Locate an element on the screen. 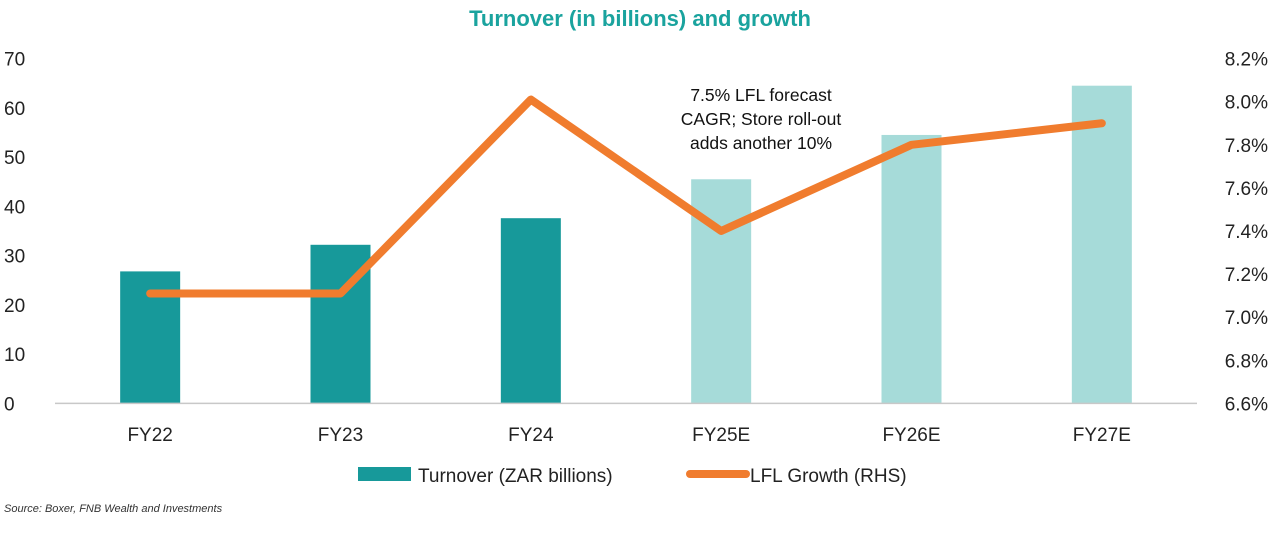 The width and height of the screenshot is (1280, 533). right-axis: 6.6% 6.8% 7.0% 7.2% 7.4% 7.6% 7.8% 8.0% 8.2% is located at coordinates (1246, 233).